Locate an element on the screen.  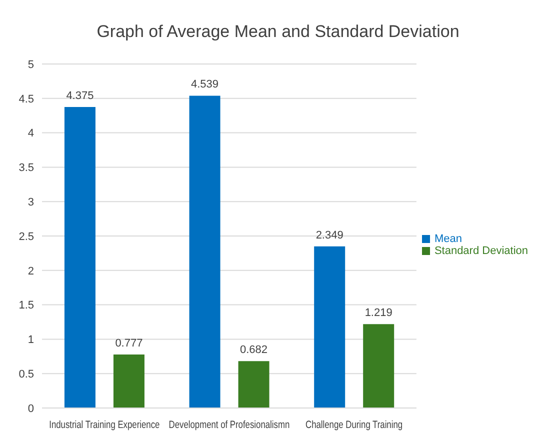
x-tick-label: Challenge During Training is located at coordinates (354, 425).